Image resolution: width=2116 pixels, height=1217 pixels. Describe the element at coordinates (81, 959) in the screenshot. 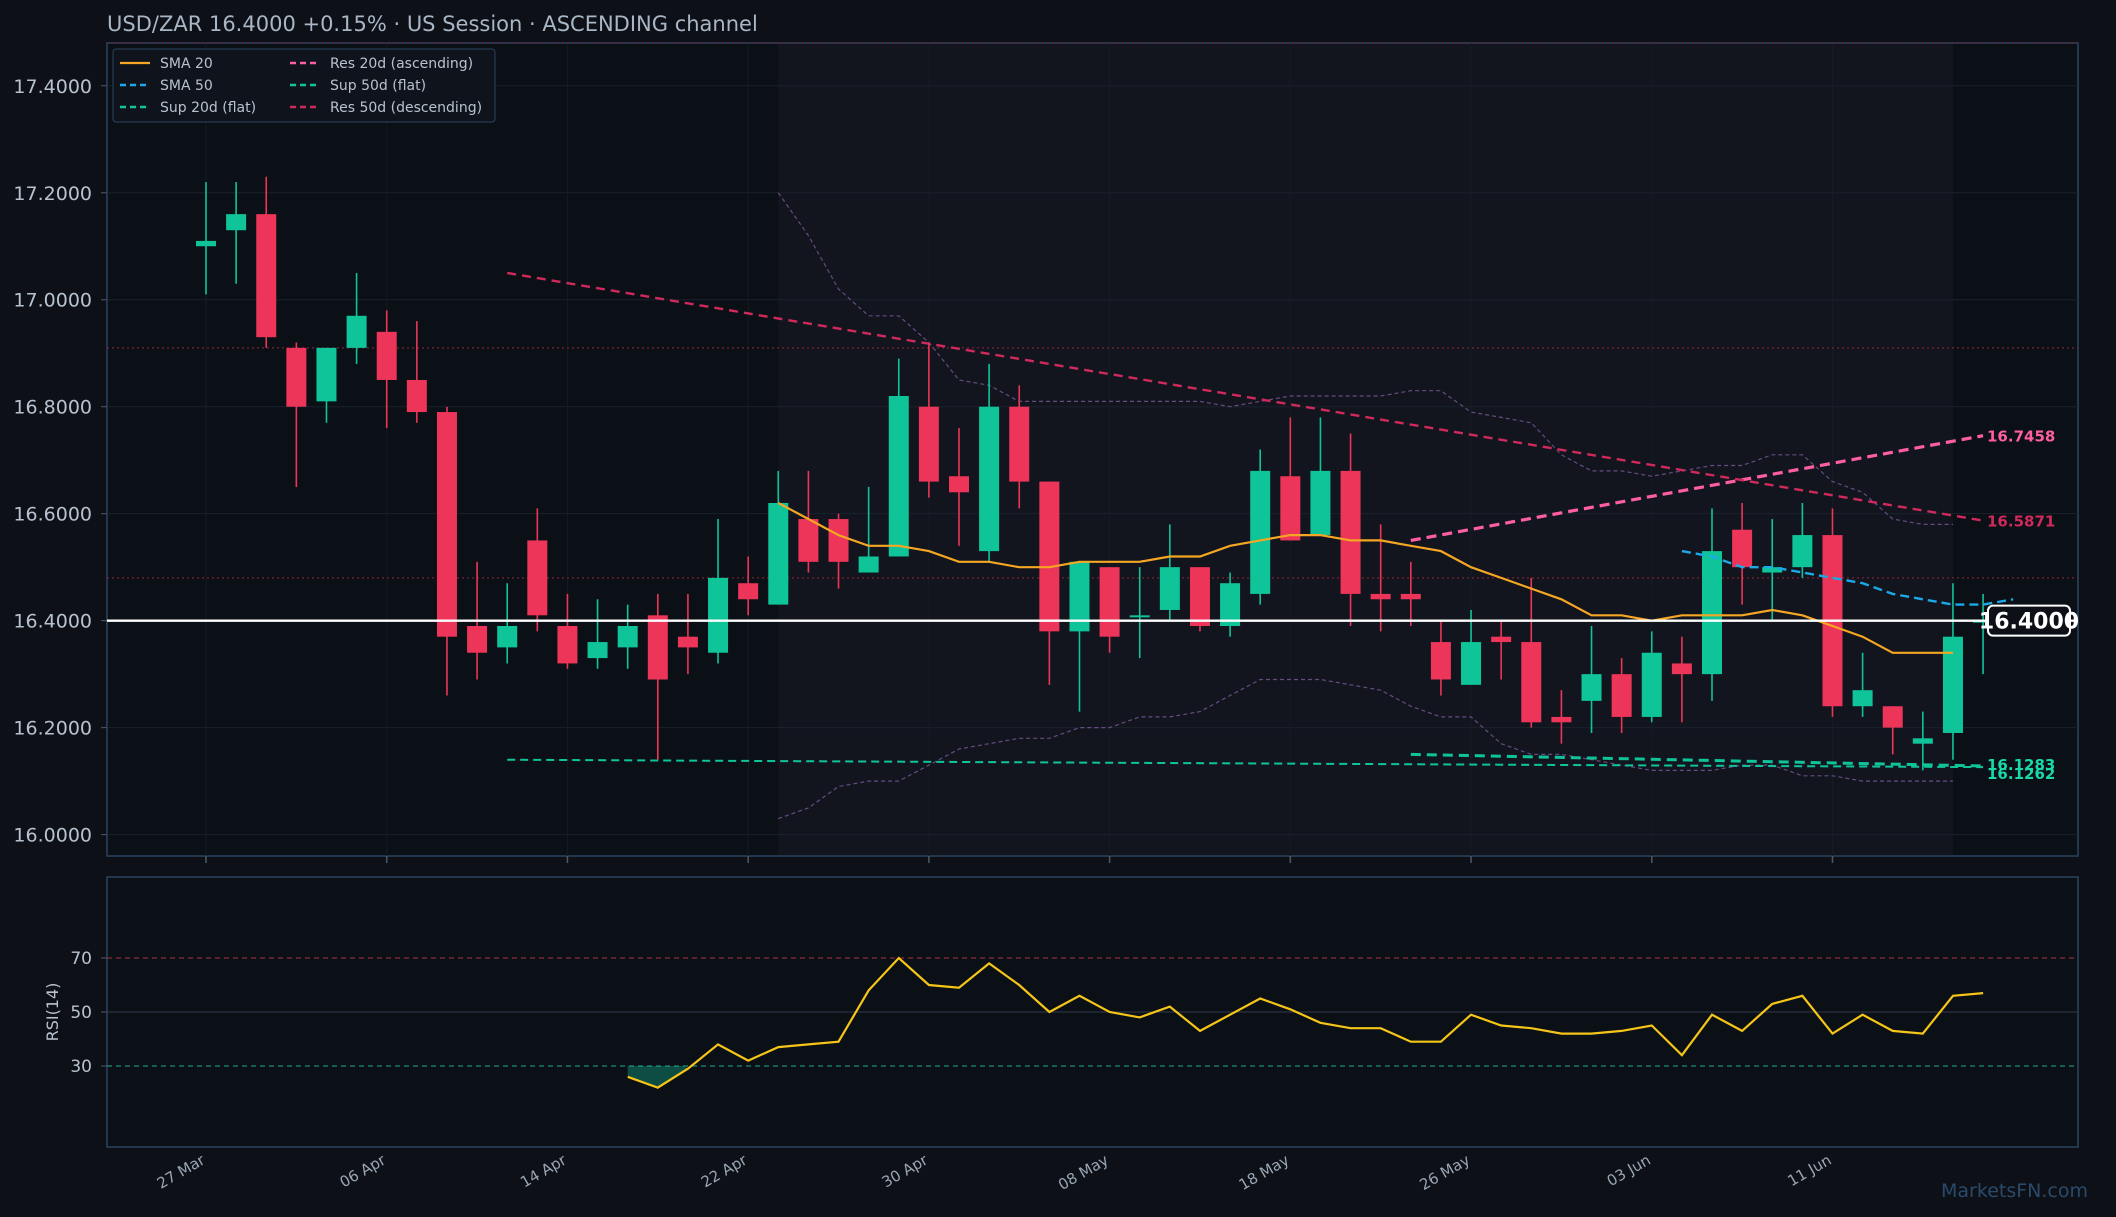

I see `rsi-tick-label: 70` at that location.